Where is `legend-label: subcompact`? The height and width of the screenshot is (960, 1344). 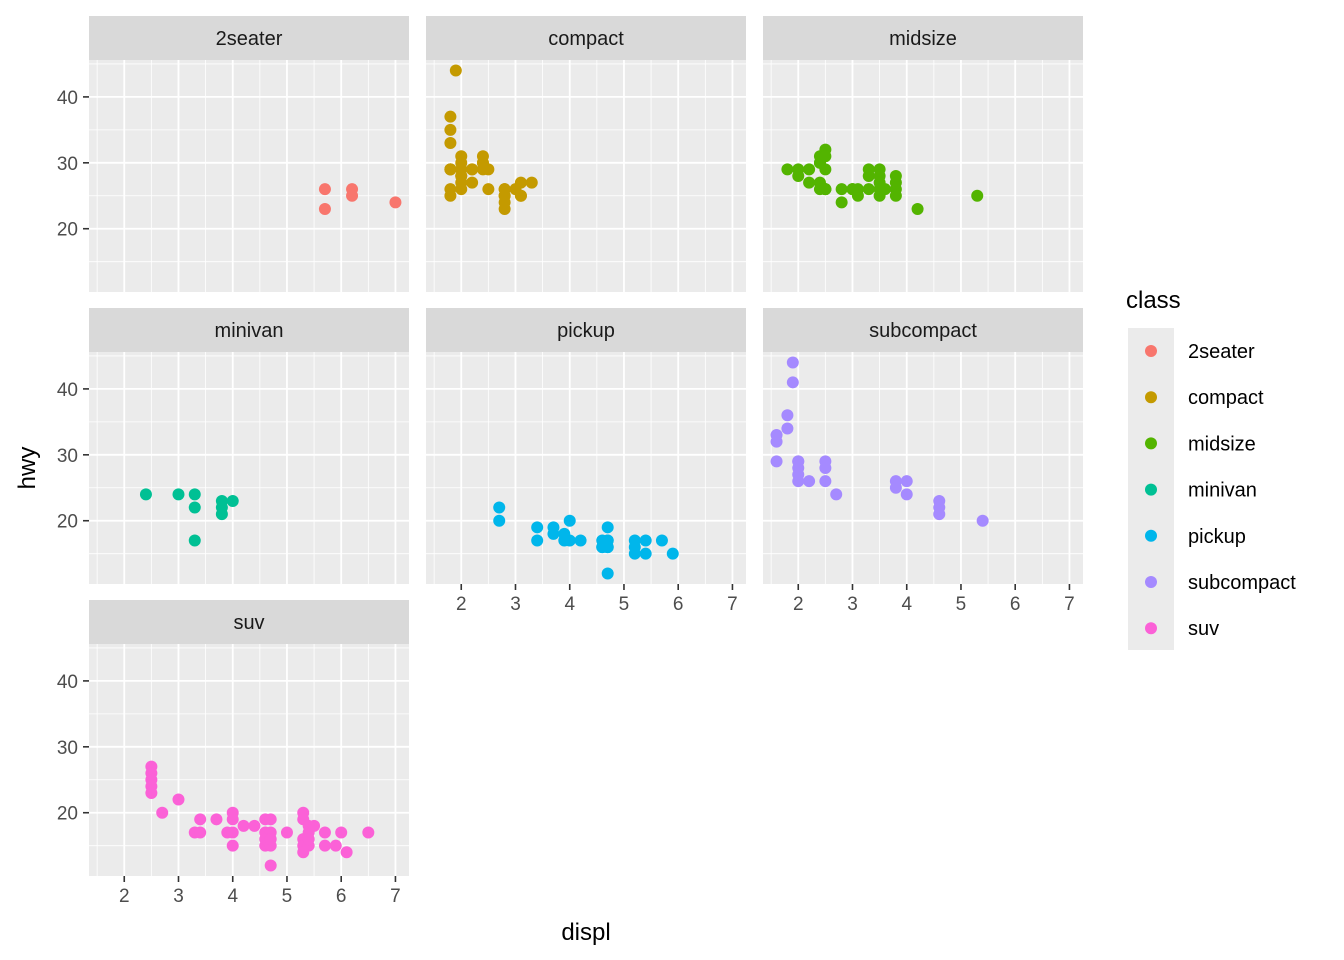 legend-label: subcompact is located at coordinates (1242, 583).